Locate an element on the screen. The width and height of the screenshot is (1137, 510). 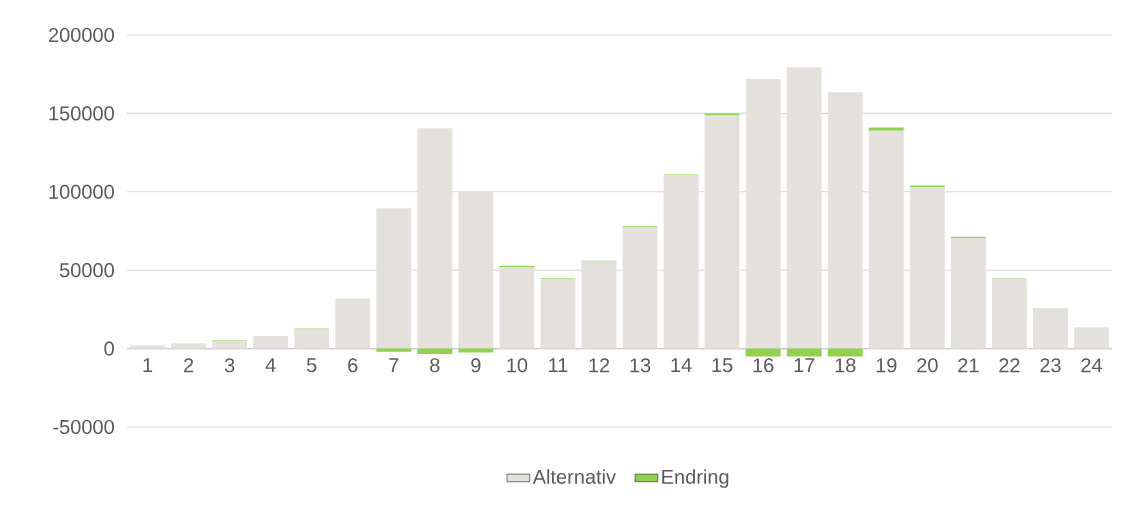
x-tick-label: 21 is located at coordinates (968, 365).